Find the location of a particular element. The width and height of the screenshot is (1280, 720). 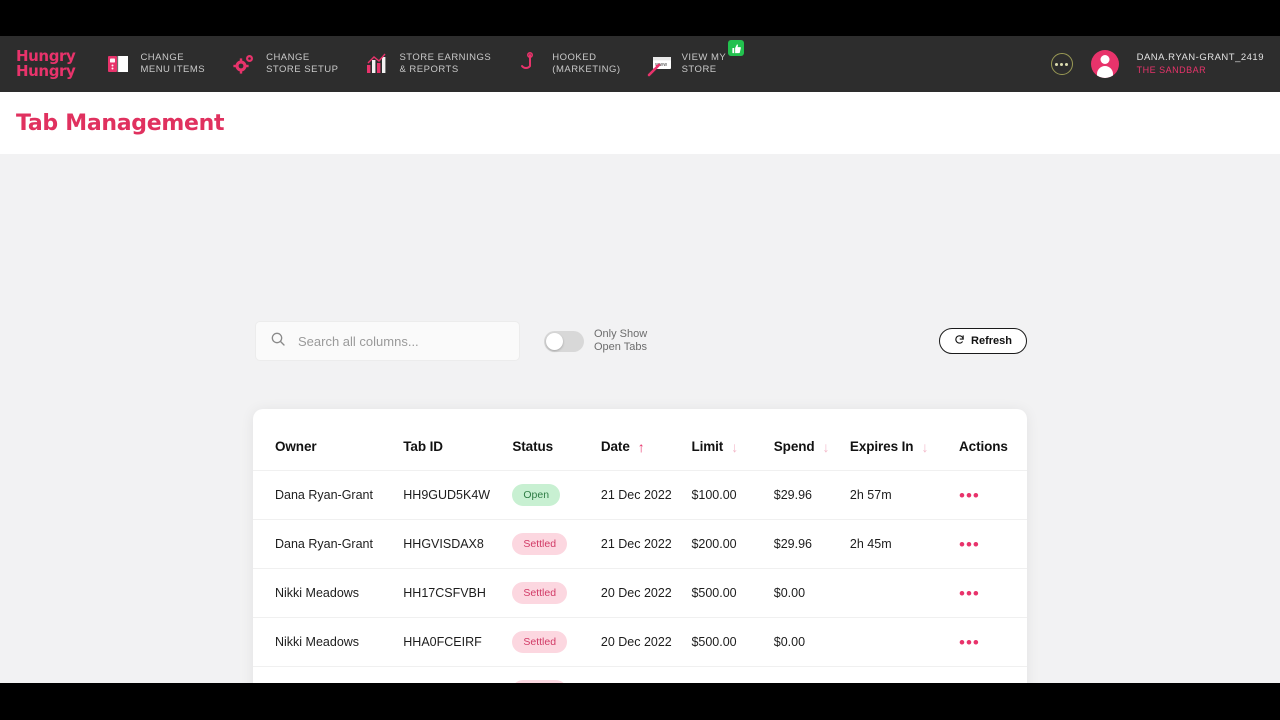

bar-chart-icon is located at coordinates (377, 64).